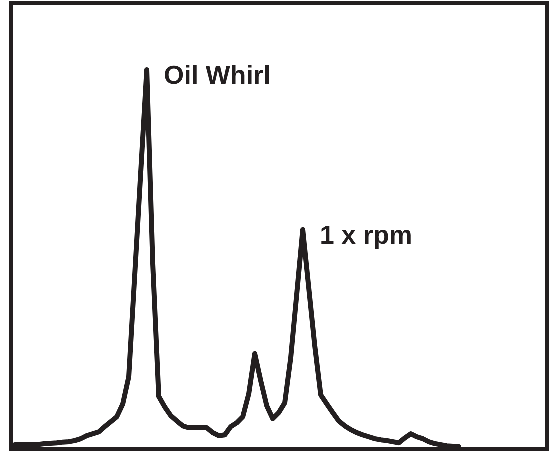 This screenshot has width=551, height=451. Describe the element at coordinates (366, 235) in the screenshot. I see `annotation: 1 x rpm` at that location.